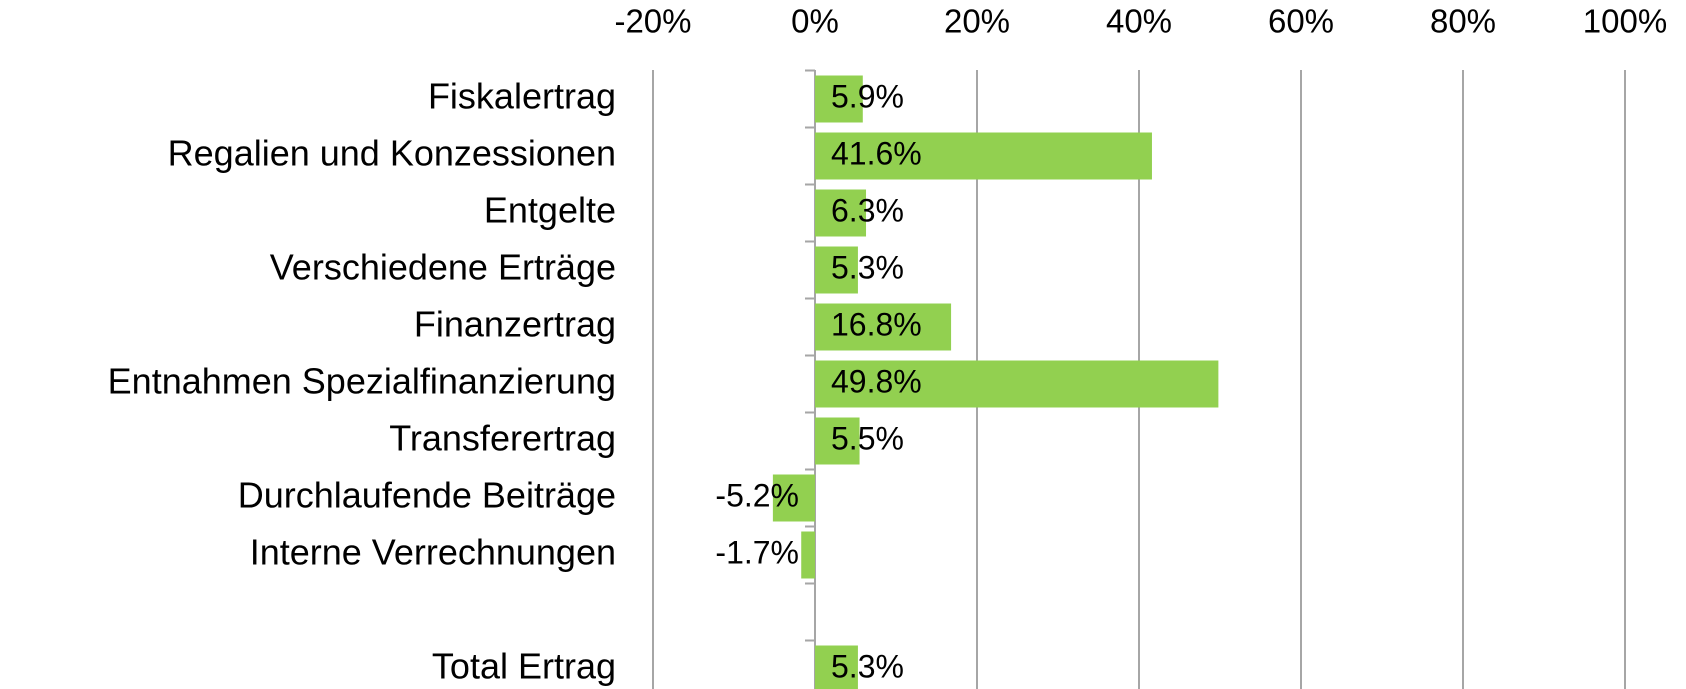  Describe the element at coordinates (522, 96) in the screenshot. I see `category-label: Fiskalertrag` at that location.